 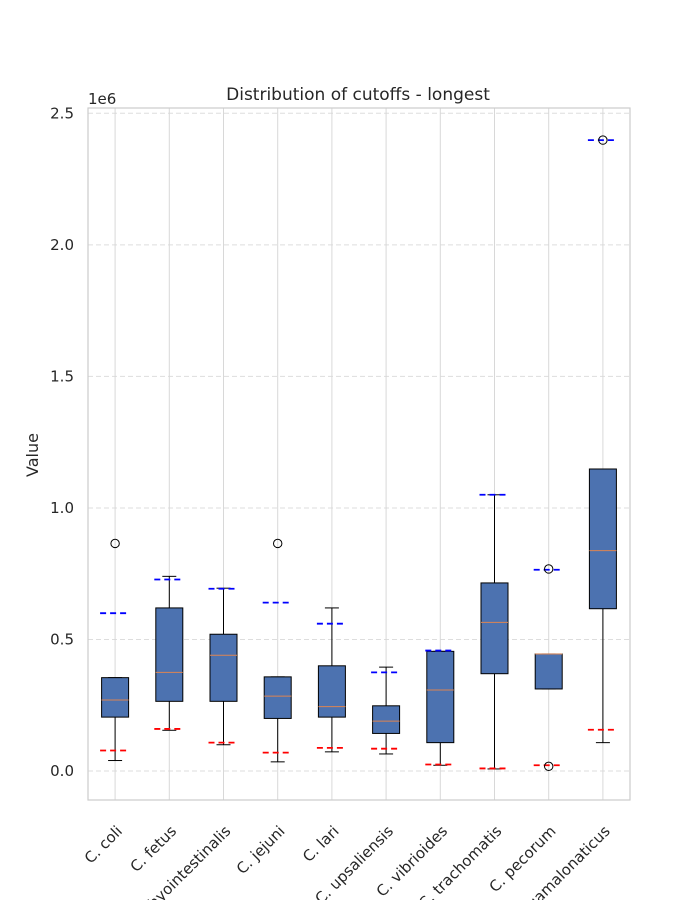 What do you see at coordinates (62, 376) in the screenshot?
I see `y-tick-label: 1.5` at bounding box center [62, 376].